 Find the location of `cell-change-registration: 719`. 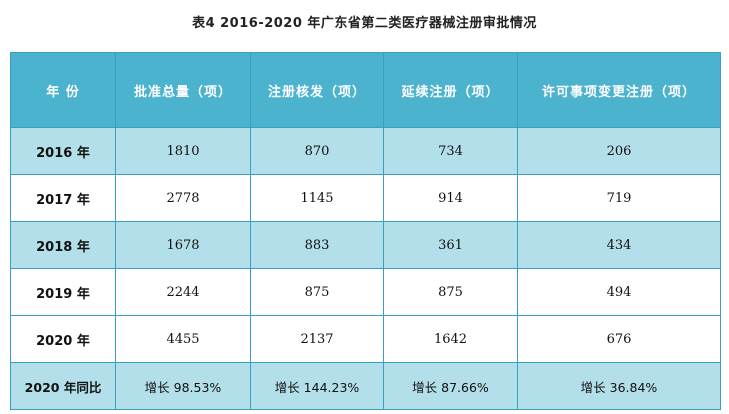

cell-change-registration: 719 is located at coordinates (619, 198).